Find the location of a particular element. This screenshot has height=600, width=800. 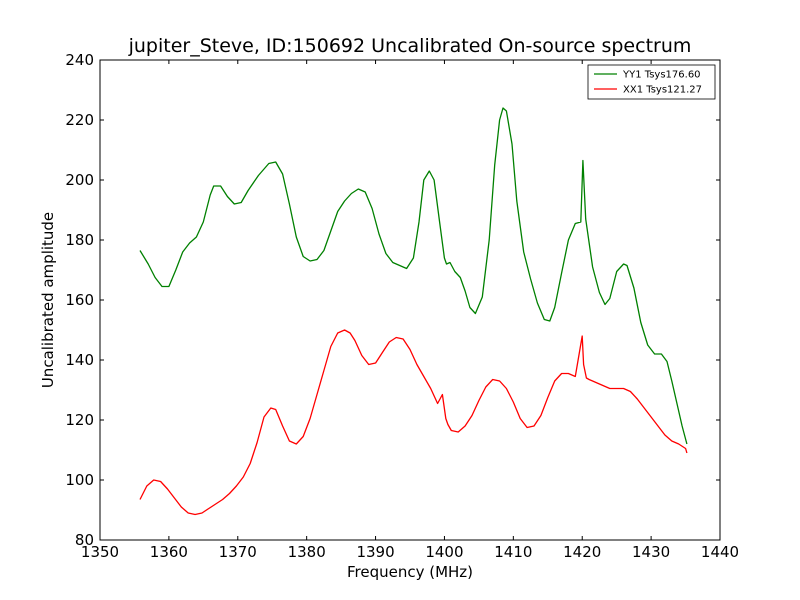

x-axis-label: Frequency (MHz) is located at coordinates (410, 572).